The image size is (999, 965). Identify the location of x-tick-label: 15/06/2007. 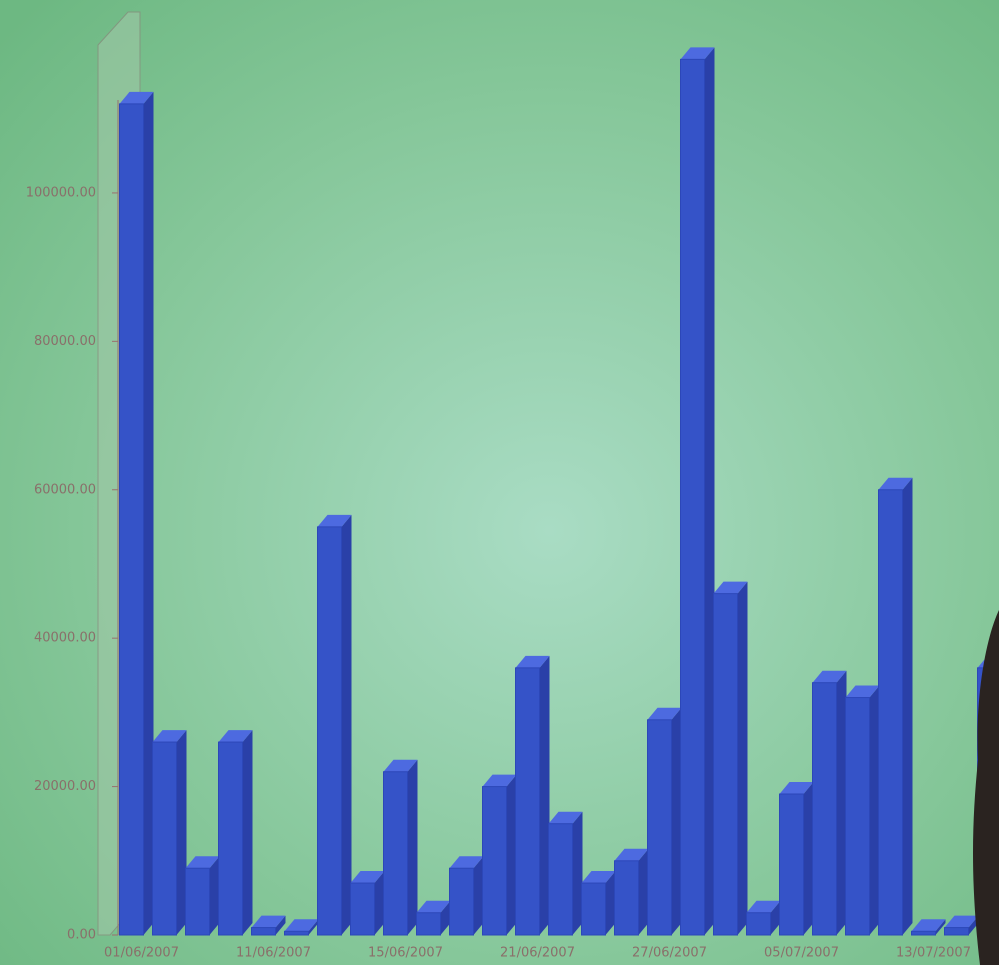
(405, 953).